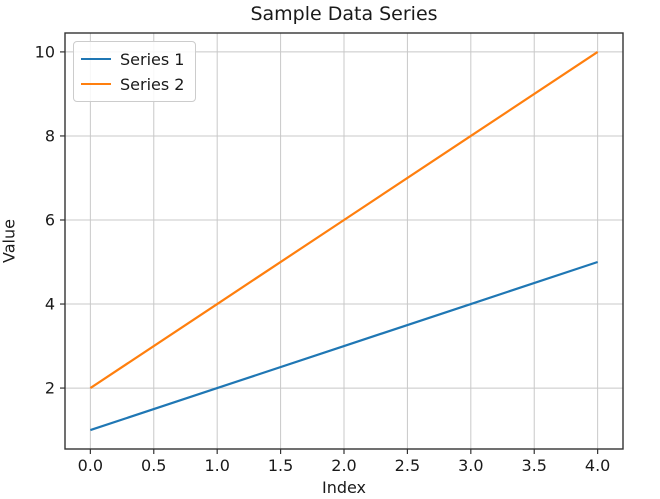 The image size is (660, 499). I want to click on legend-item-series-2: Series 2, so click(132, 84).